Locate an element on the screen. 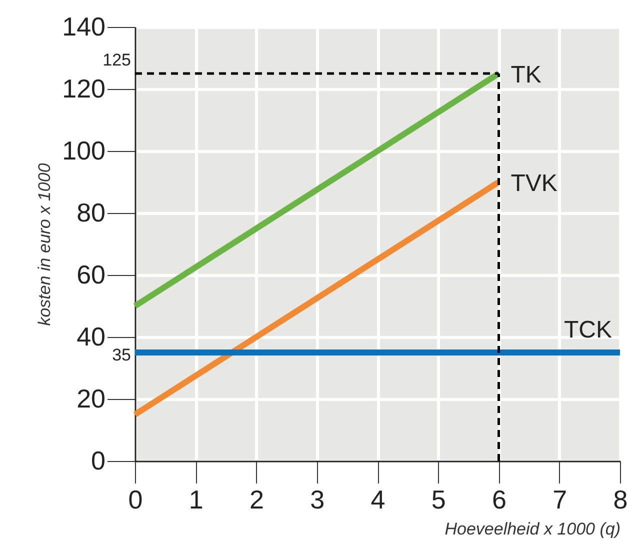  x-tick-label: 7 is located at coordinates (560, 499).